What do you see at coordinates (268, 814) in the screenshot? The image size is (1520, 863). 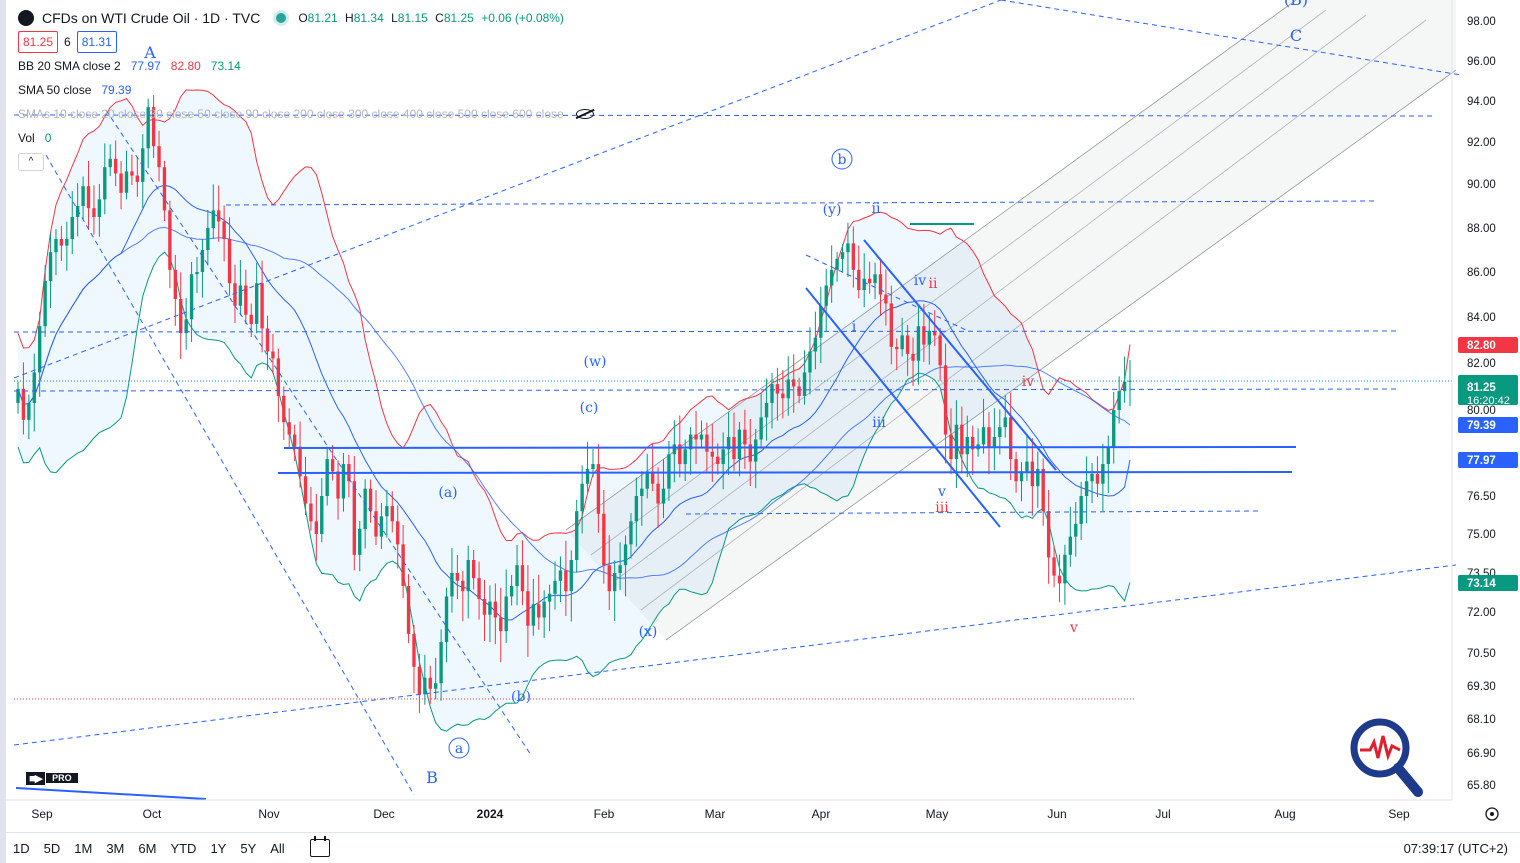 I see `time-axis-label: Nov` at bounding box center [268, 814].